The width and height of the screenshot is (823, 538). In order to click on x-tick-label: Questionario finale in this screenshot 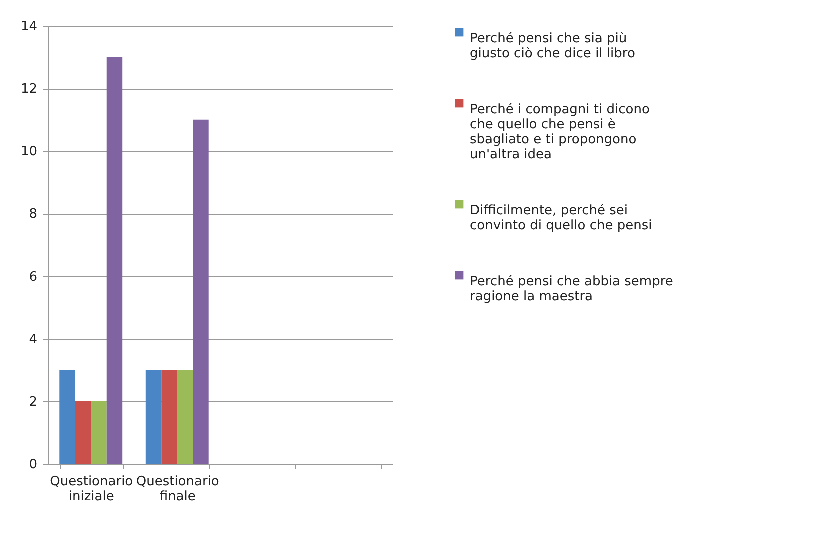, I will do `click(178, 489)`.